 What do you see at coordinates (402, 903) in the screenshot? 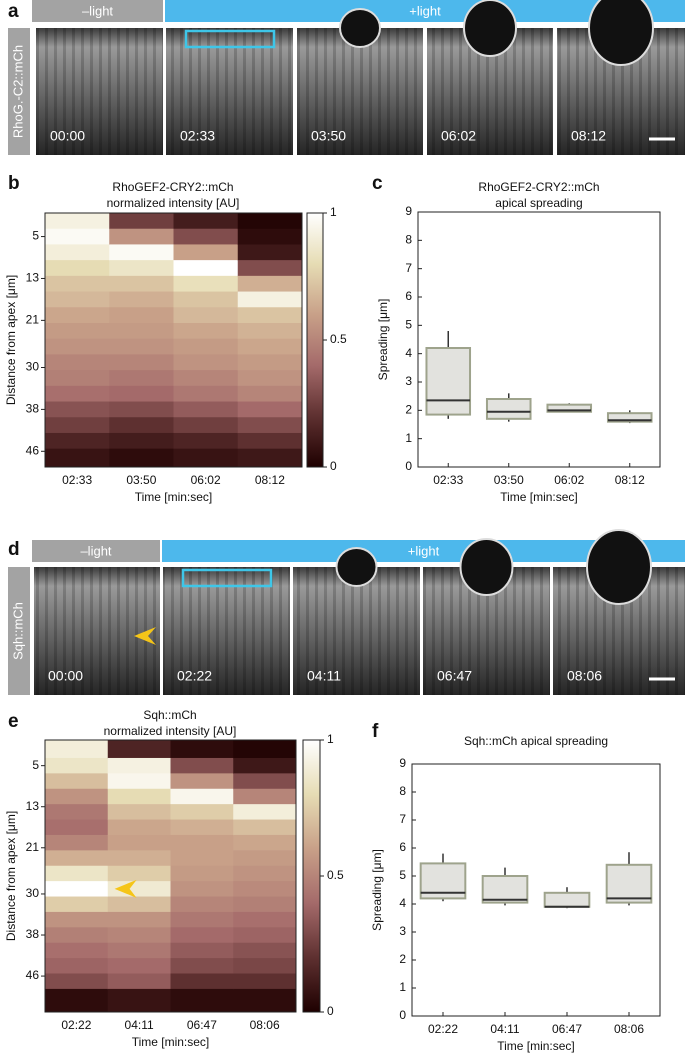
I see `y-tick-label: 4` at bounding box center [402, 903].